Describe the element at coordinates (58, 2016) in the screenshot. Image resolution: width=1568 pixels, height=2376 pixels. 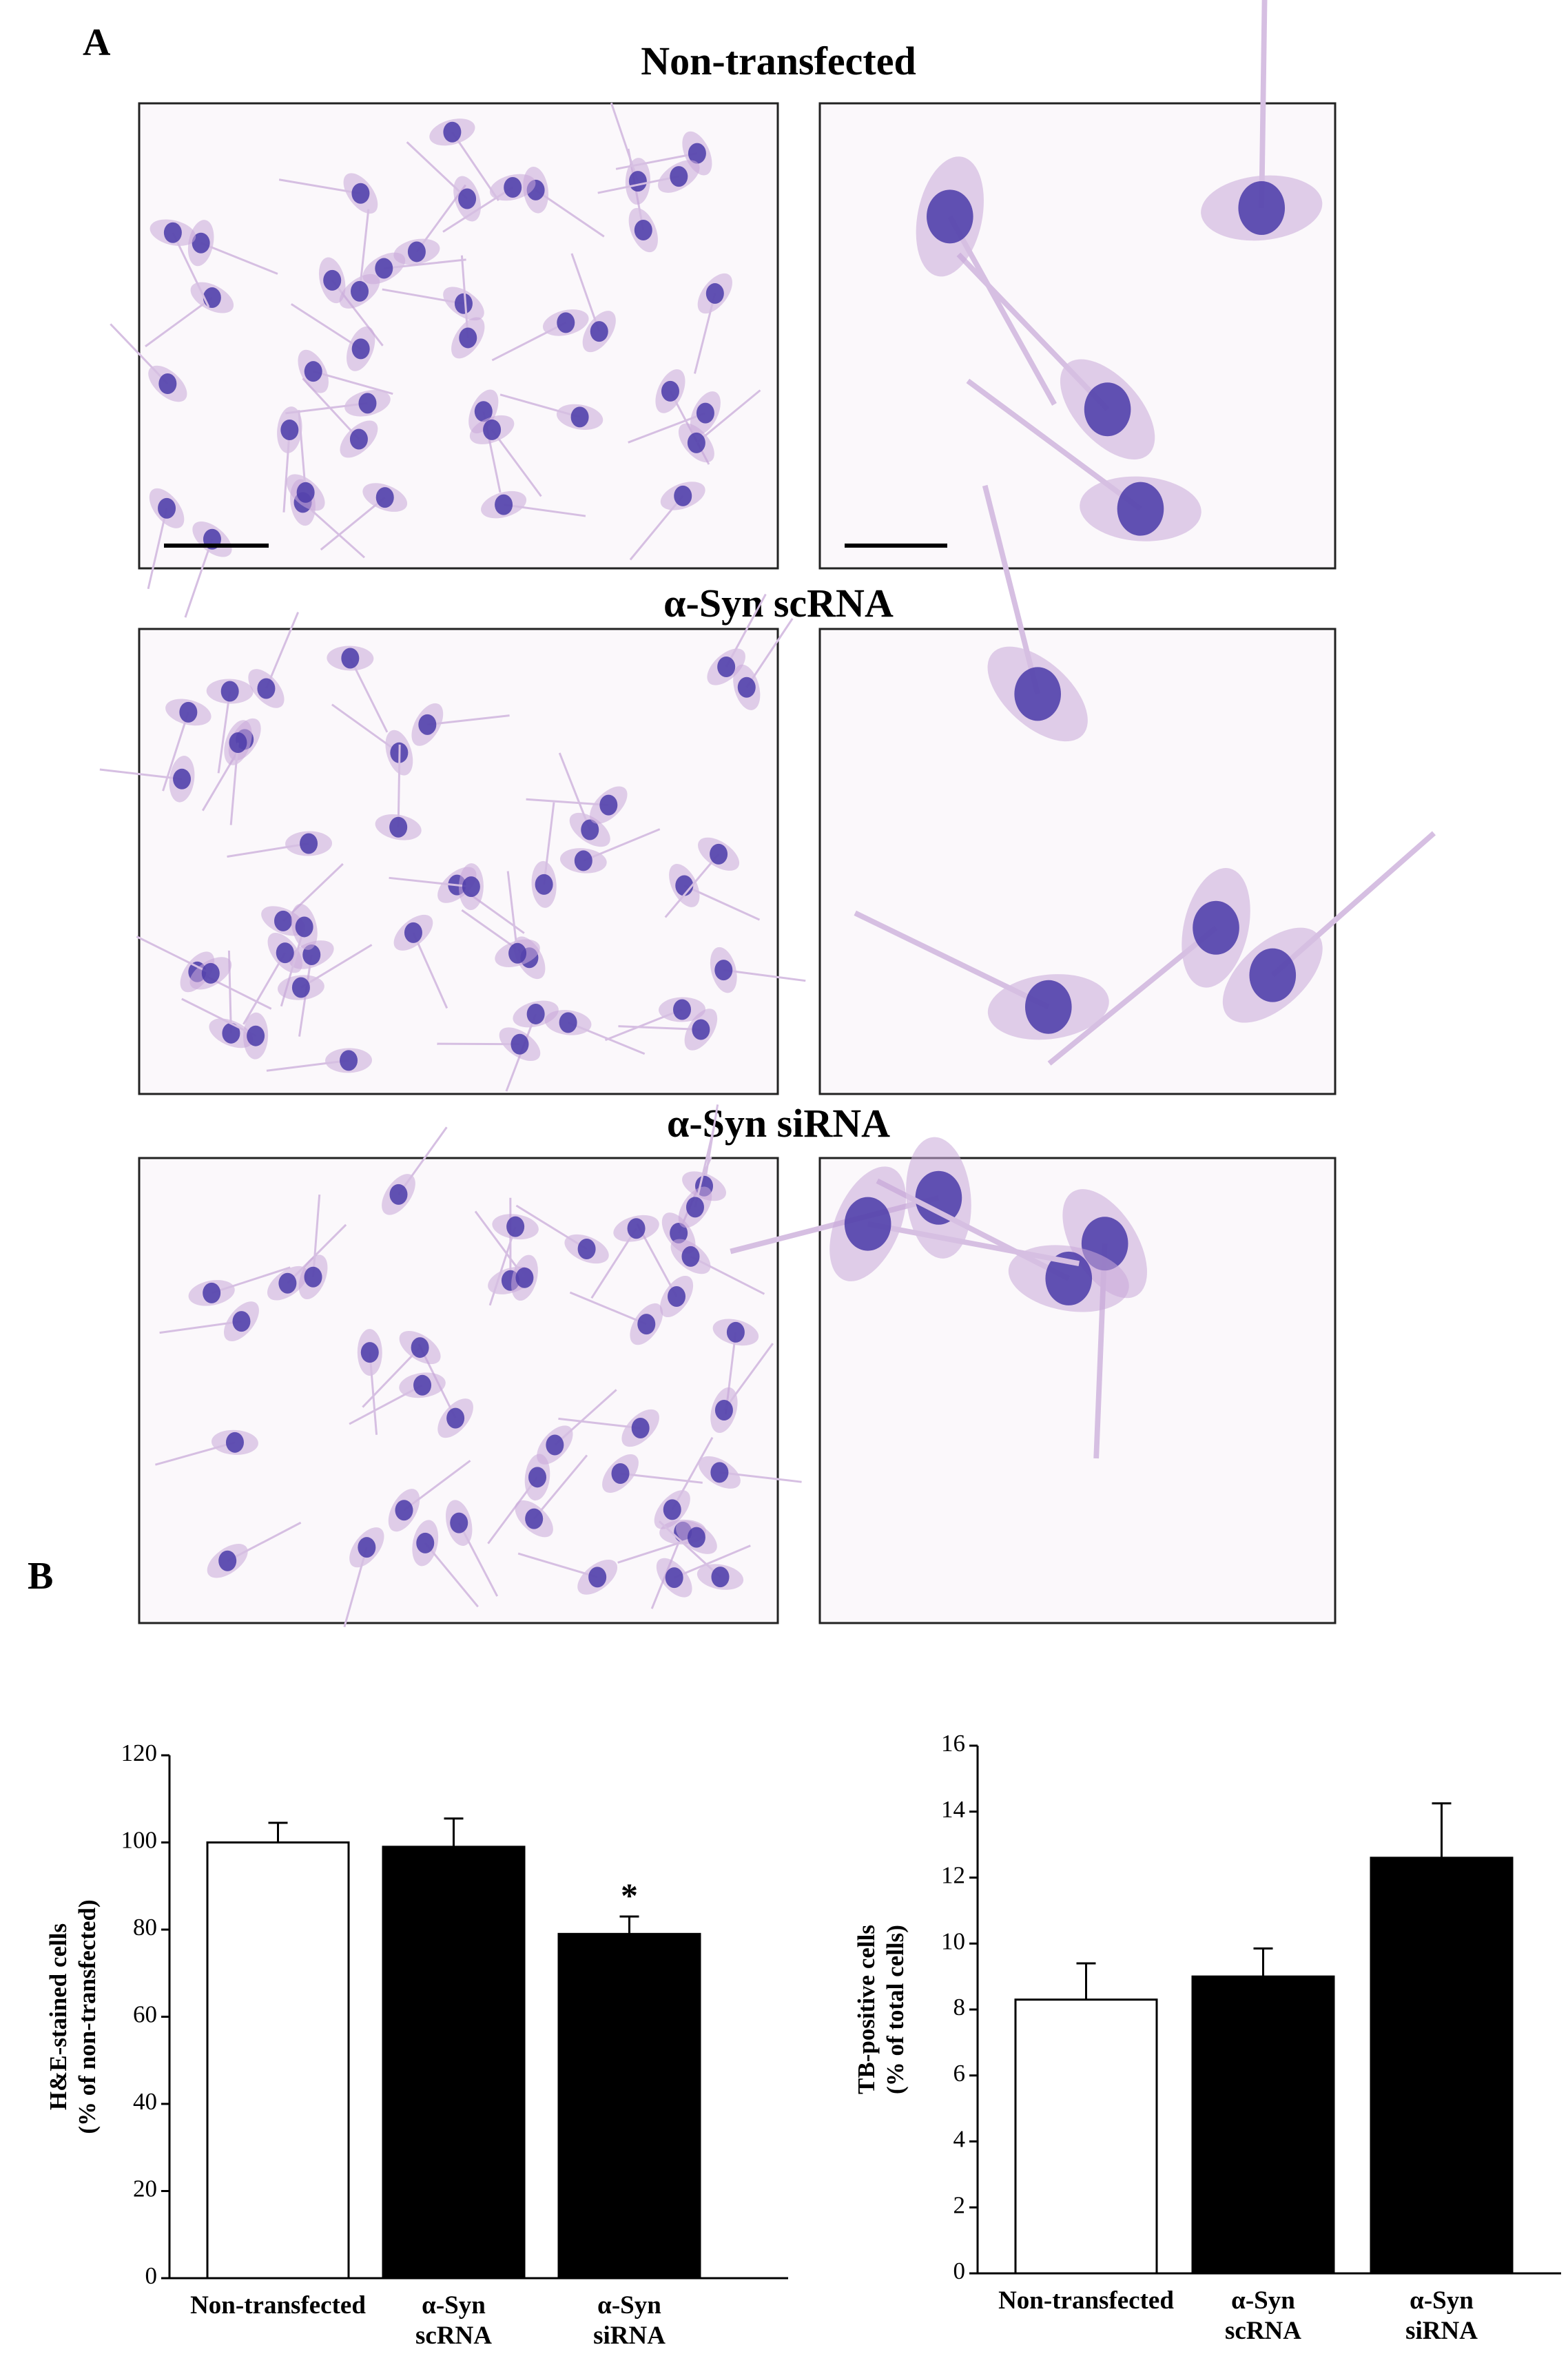
I see `y-axis-label: H&E-stained cells` at that location.